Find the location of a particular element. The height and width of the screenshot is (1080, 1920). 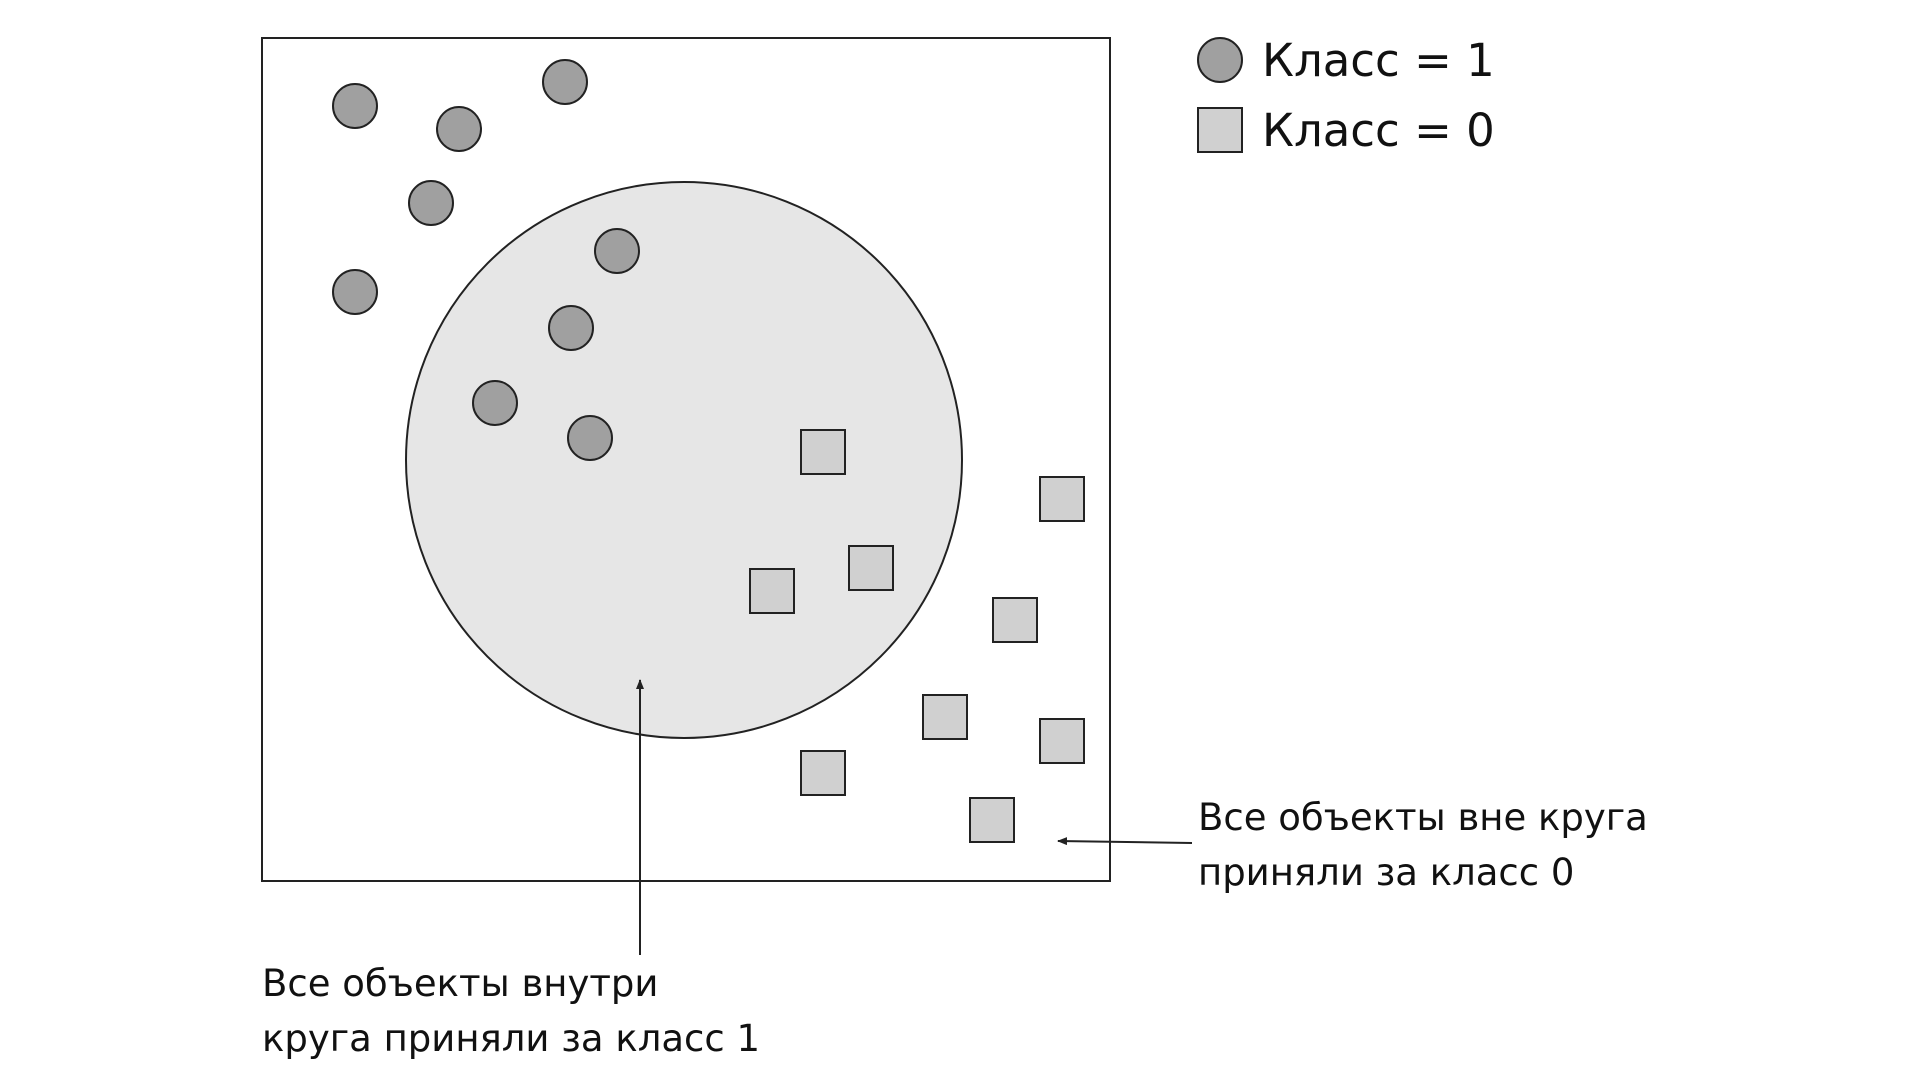

outside-annotation-line-2: приняли за класс 0 is located at coordinates (1386, 872).